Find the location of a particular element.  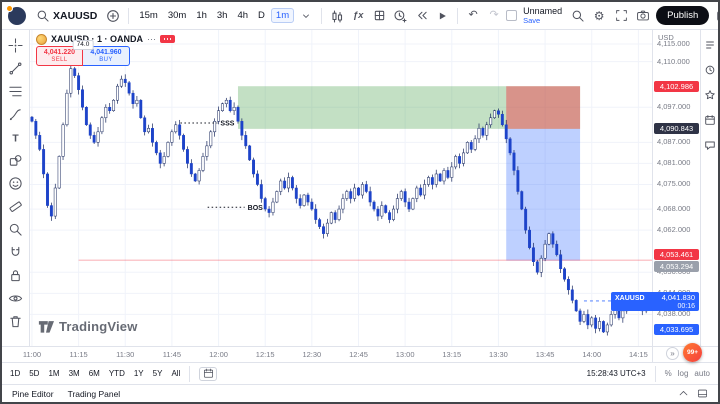

go-to-realtime-button: » is located at coordinates (672, 353).